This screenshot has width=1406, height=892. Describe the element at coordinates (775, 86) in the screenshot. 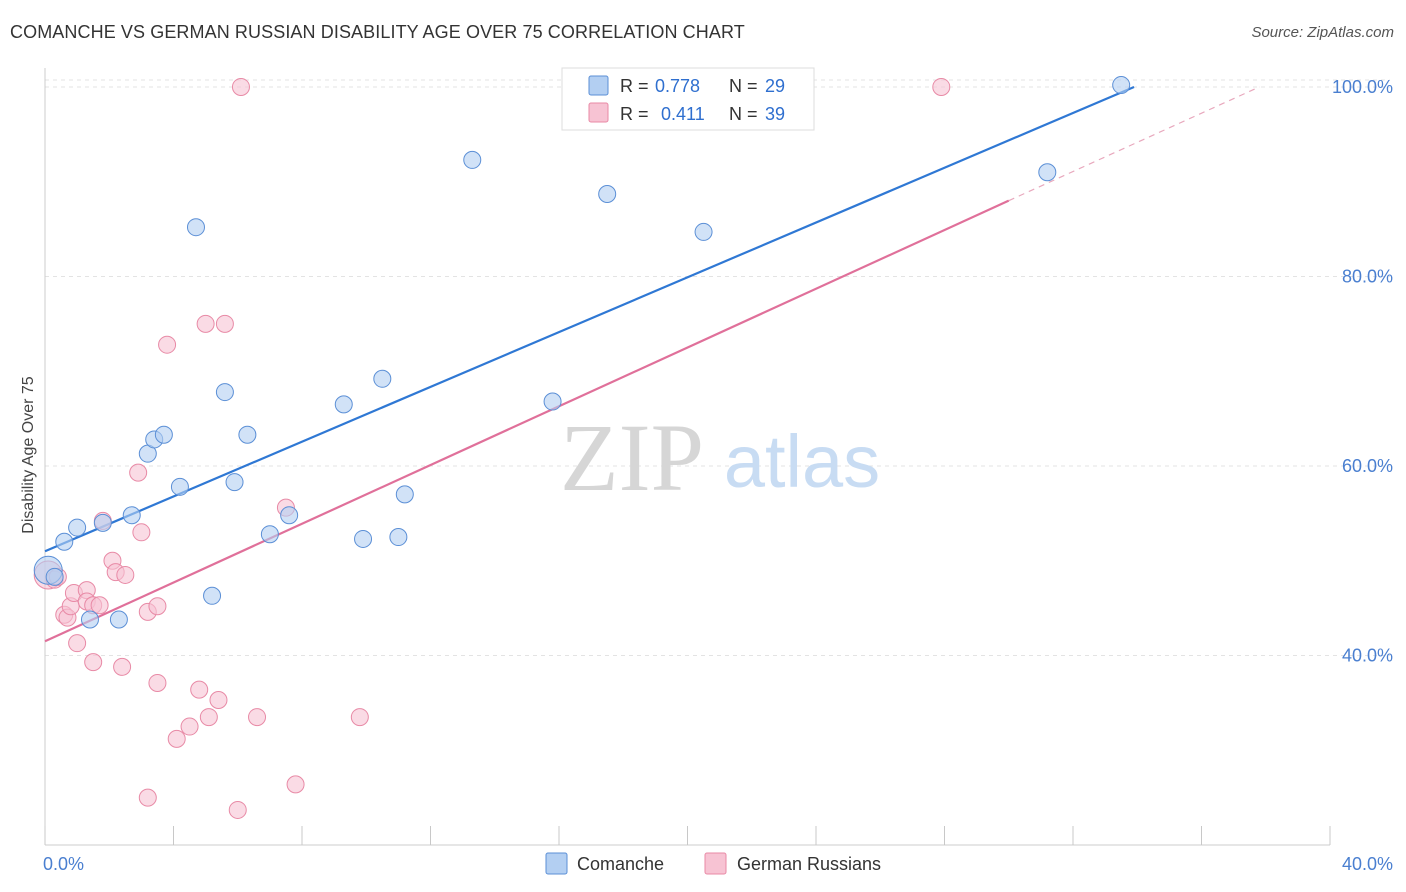

I see `legend-n-value-1: 29` at that location.